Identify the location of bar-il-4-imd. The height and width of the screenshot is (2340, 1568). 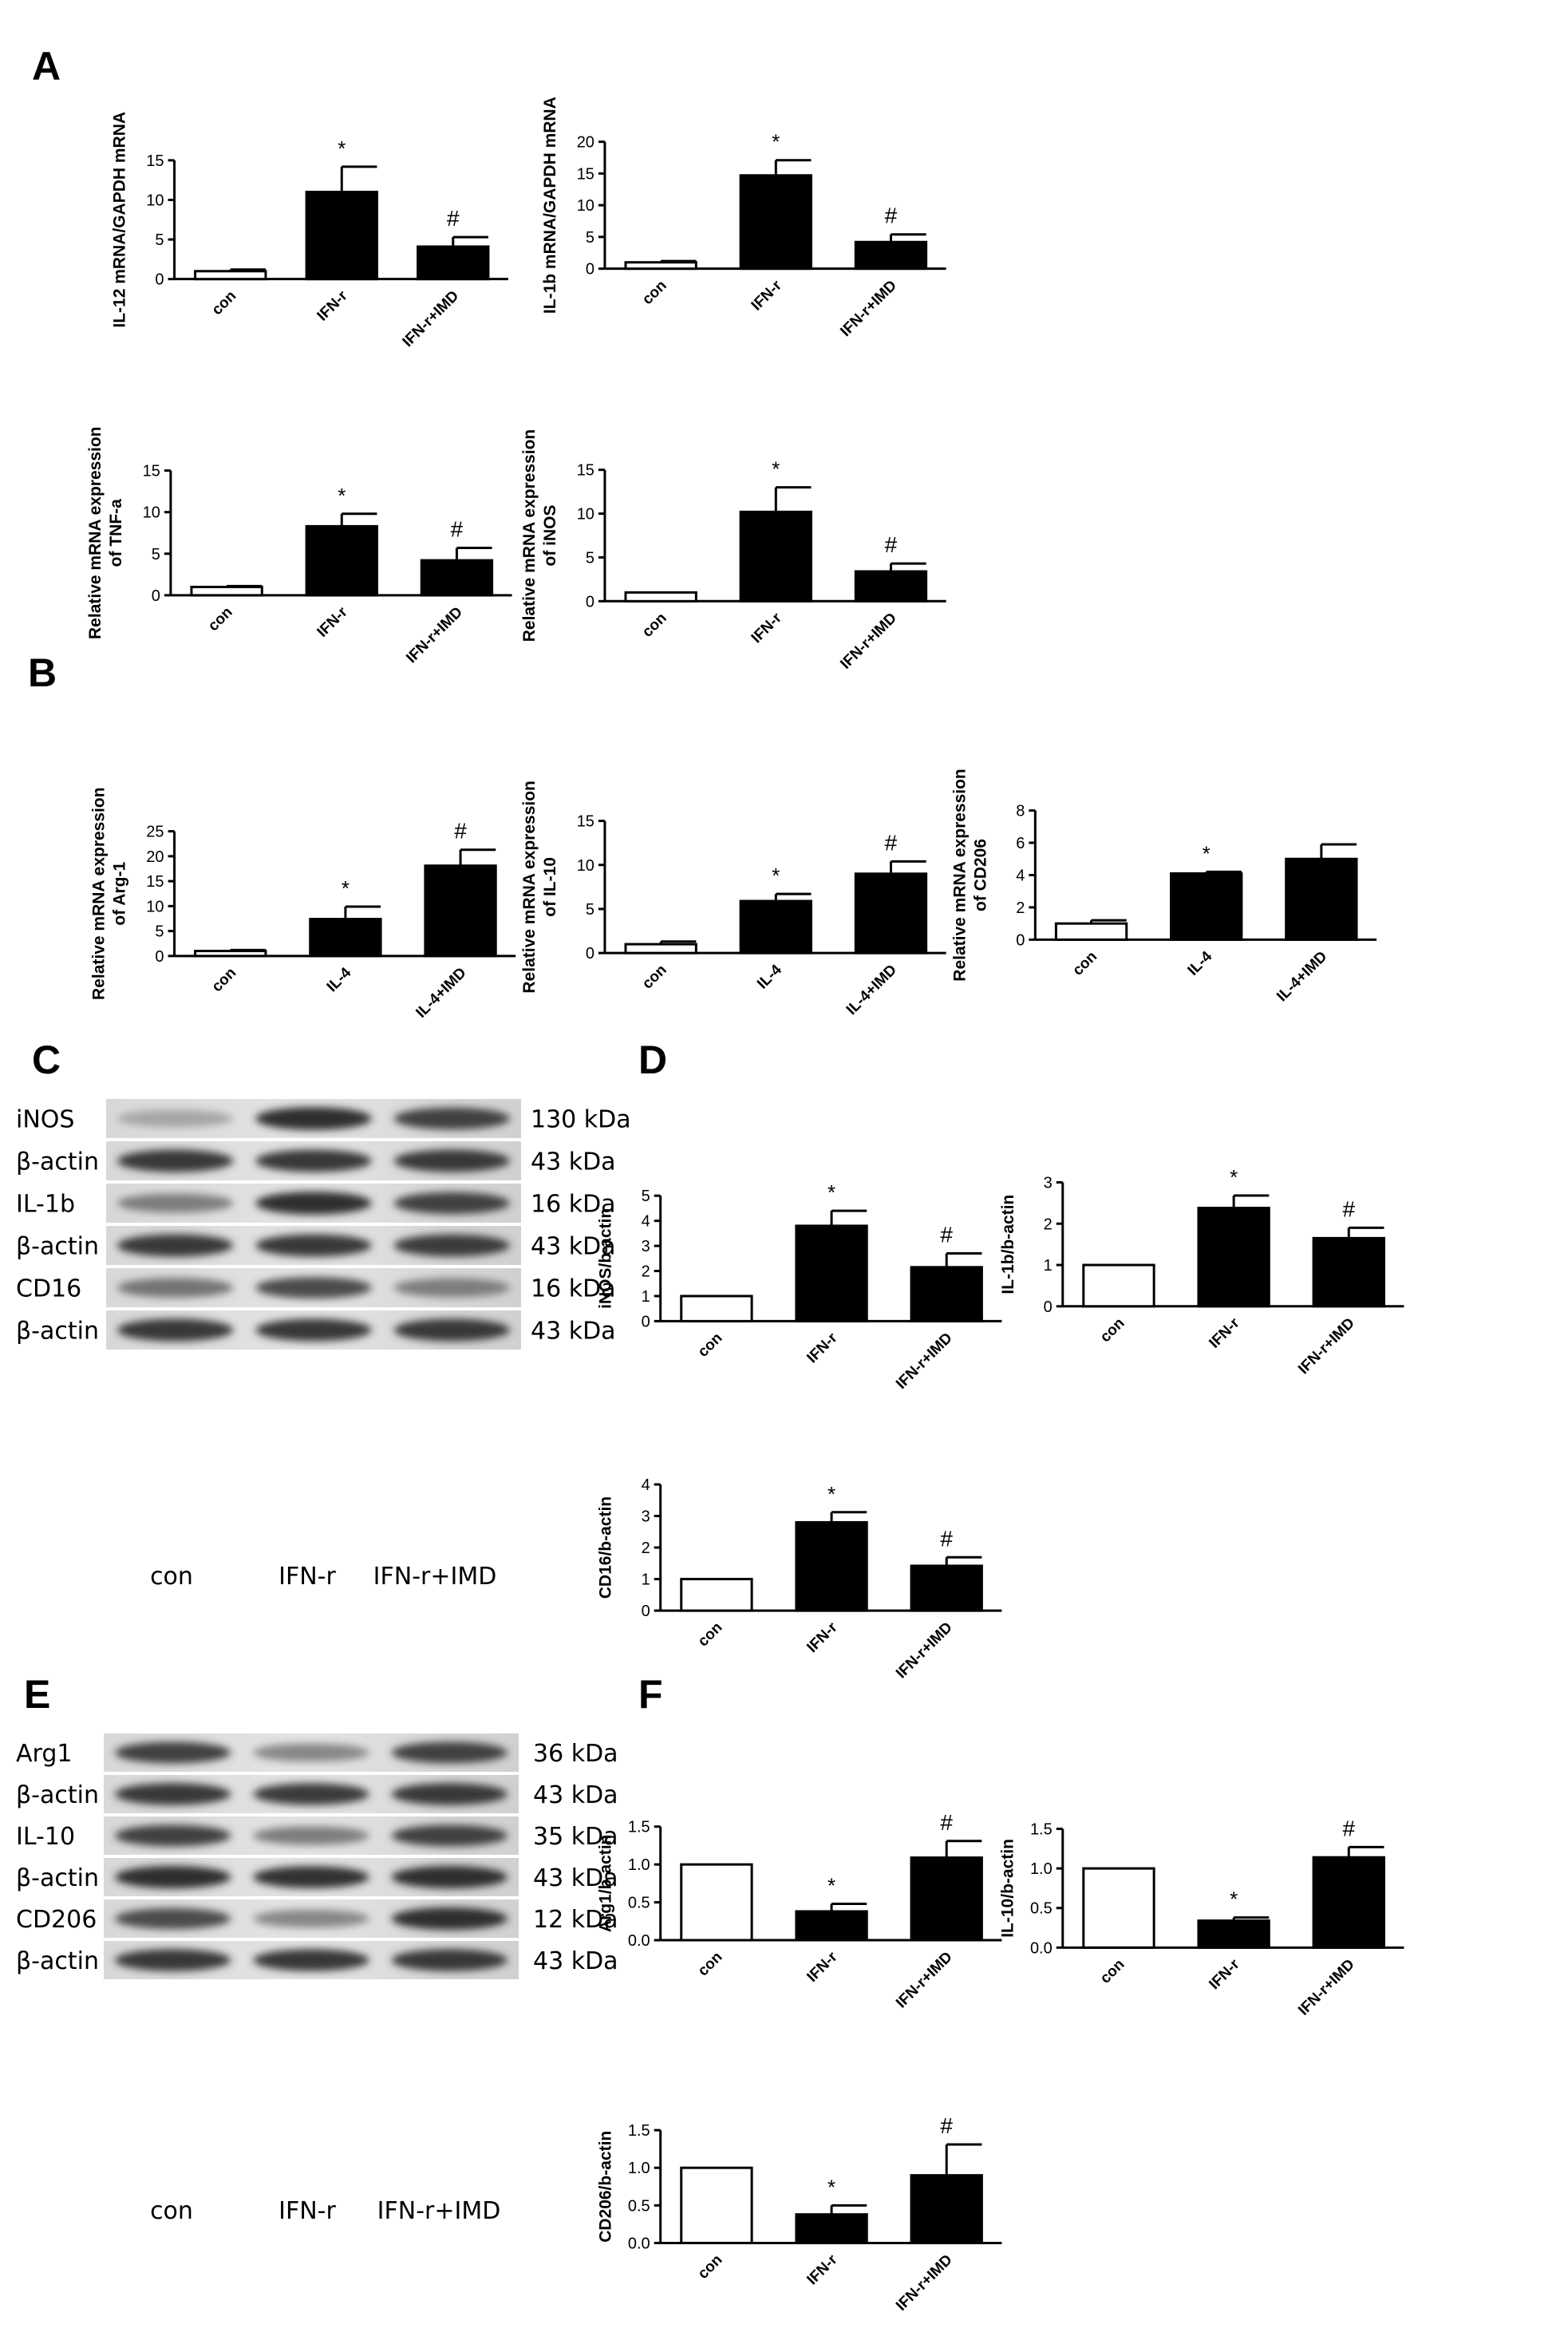
(891, 913).